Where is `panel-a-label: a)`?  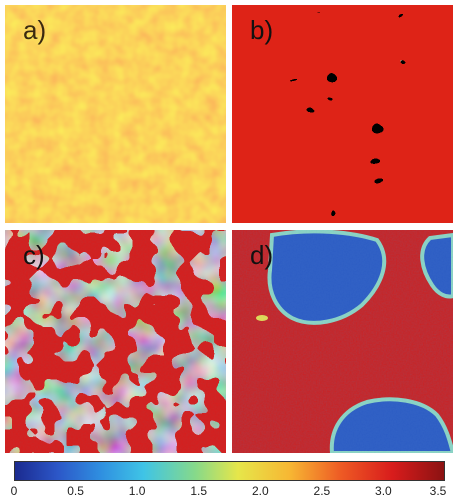 panel-a-label: a) is located at coordinates (35, 30).